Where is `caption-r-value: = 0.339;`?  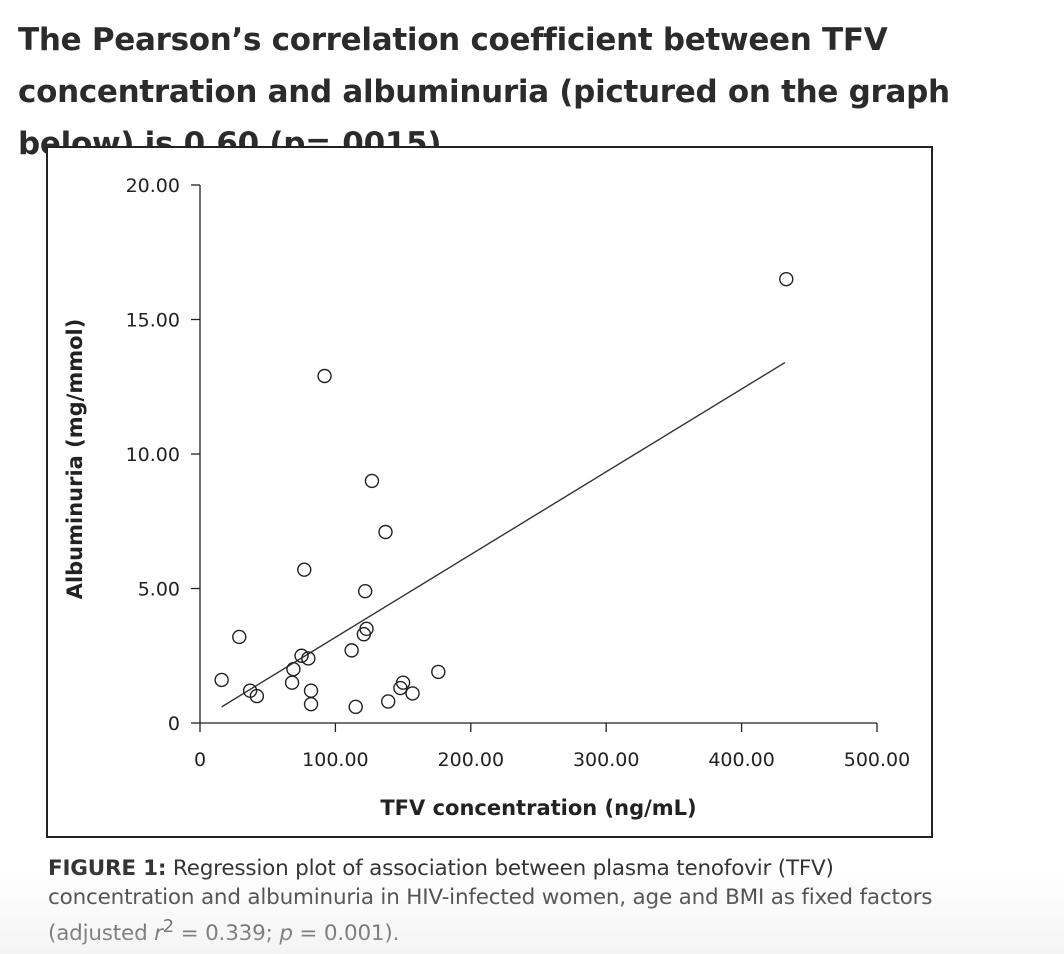 caption-r-value: = 0.339; is located at coordinates (227, 934).